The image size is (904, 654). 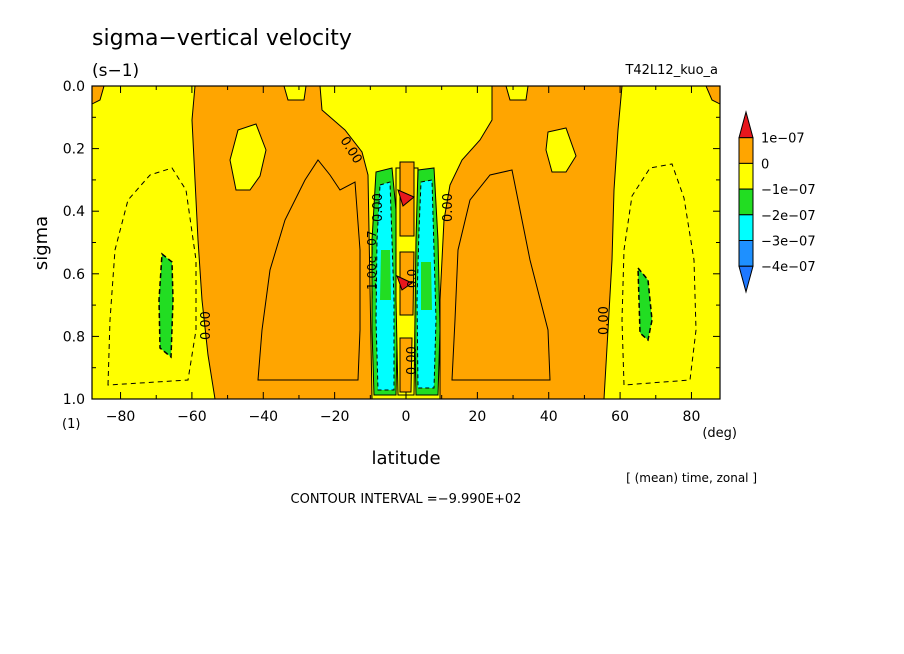 I want to click on colorbar-label: −4e−07, so click(x=788, y=267).